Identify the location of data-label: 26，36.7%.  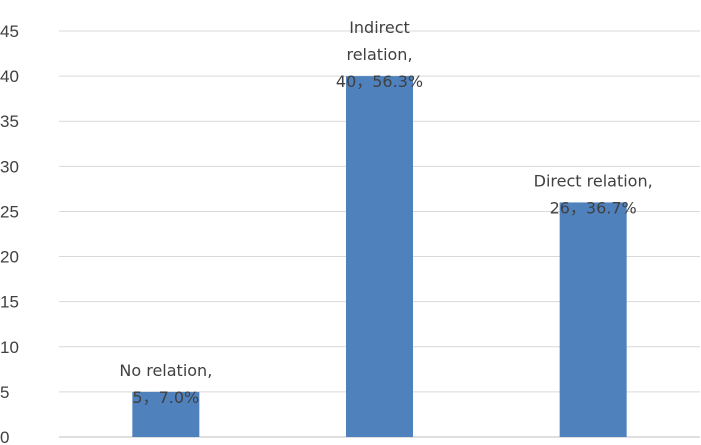
(593, 207).